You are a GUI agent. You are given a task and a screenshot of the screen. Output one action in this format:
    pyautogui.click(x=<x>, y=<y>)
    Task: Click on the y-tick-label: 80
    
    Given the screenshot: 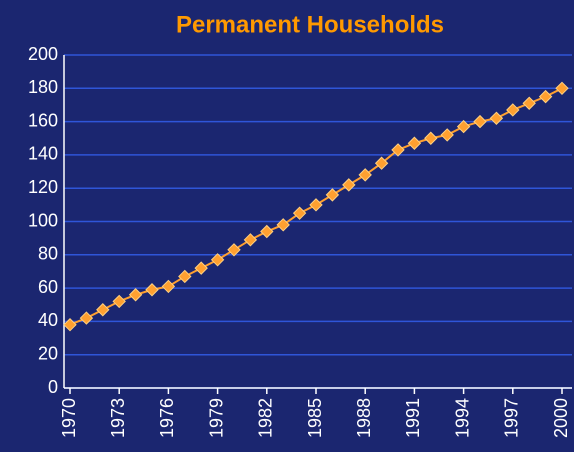 What is the action you would take?
    pyautogui.click(x=48, y=254)
    